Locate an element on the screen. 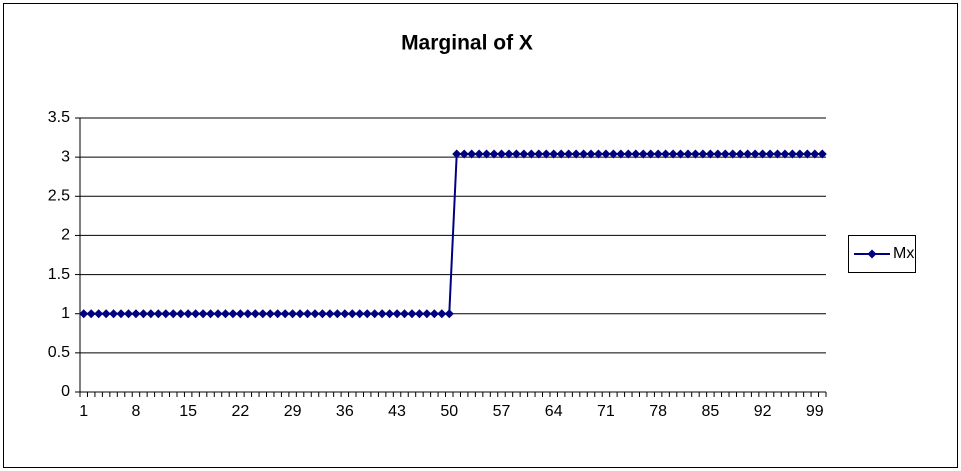 This screenshot has height=471, width=961. x-tick-label: 85 is located at coordinates (710, 411).